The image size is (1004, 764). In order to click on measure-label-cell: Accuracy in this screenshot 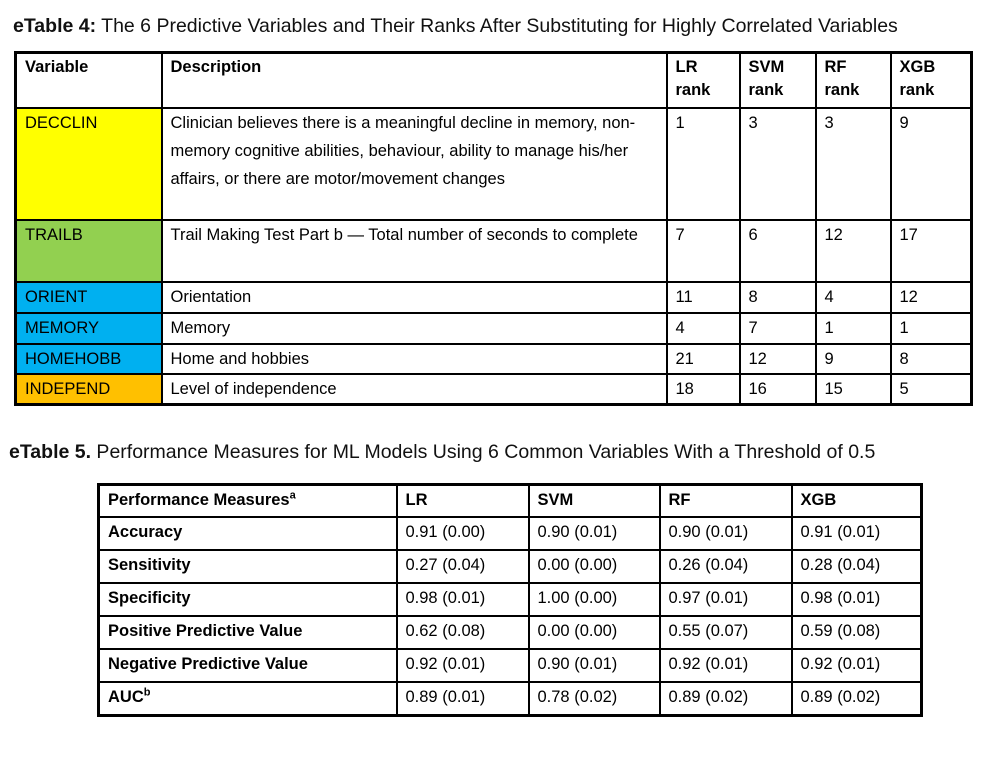, I will do `click(247, 533)`.